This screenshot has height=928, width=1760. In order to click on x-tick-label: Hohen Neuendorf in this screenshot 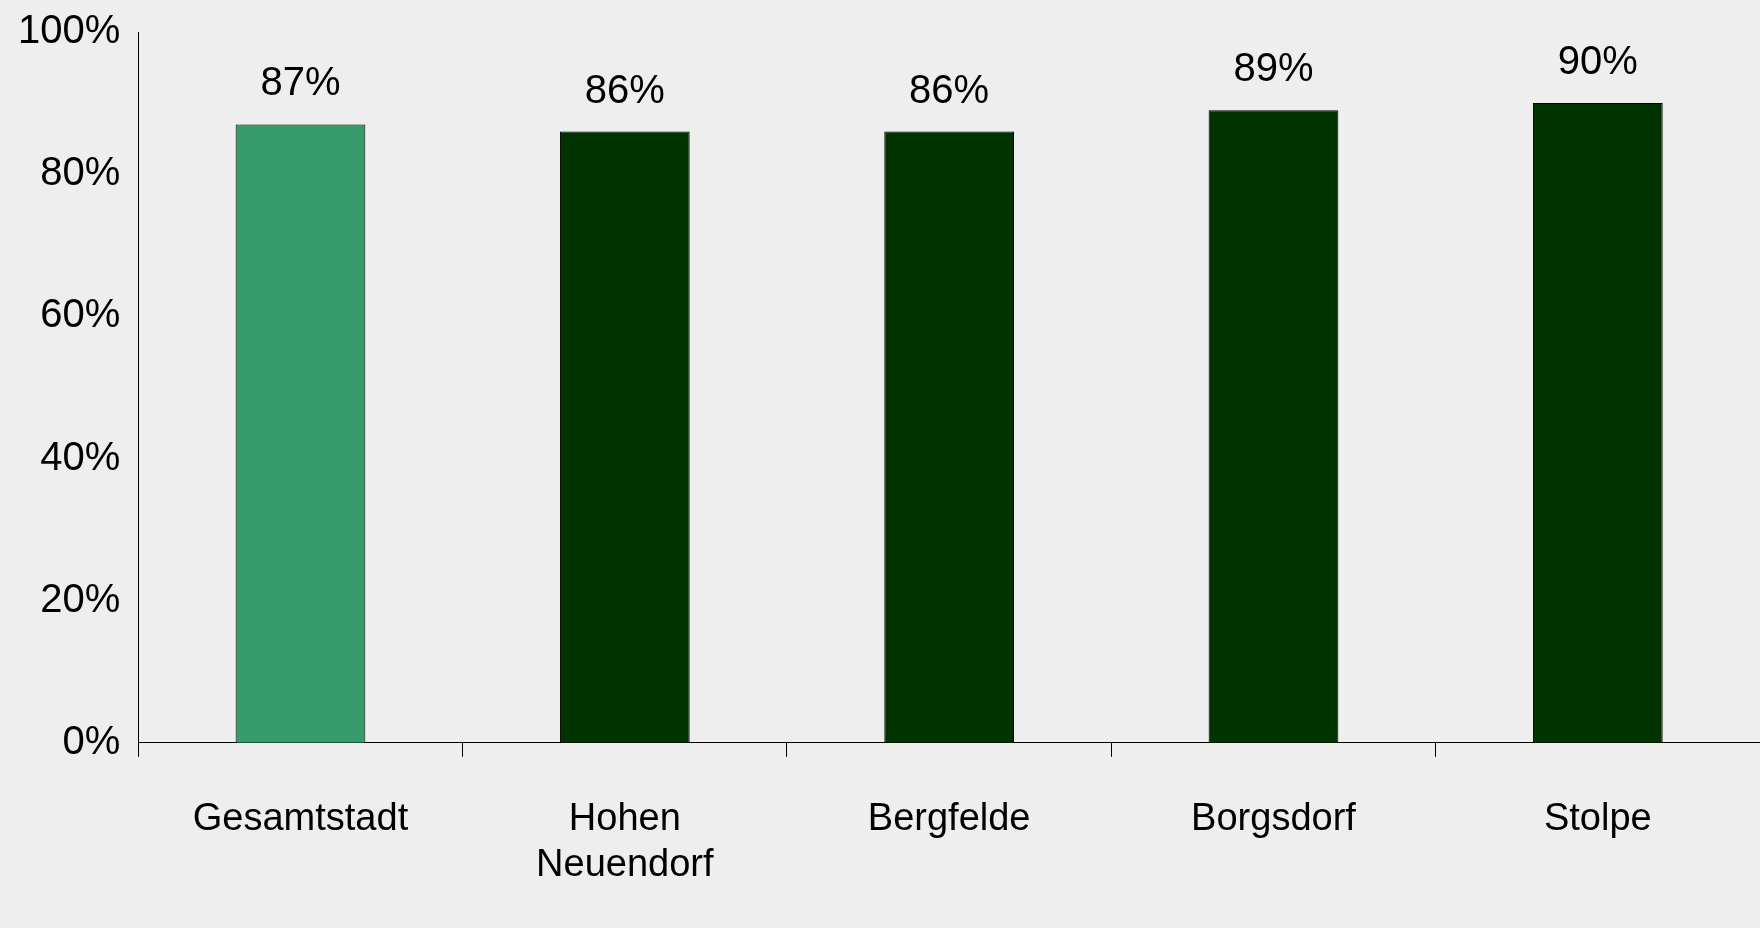, I will do `click(625, 840)`.